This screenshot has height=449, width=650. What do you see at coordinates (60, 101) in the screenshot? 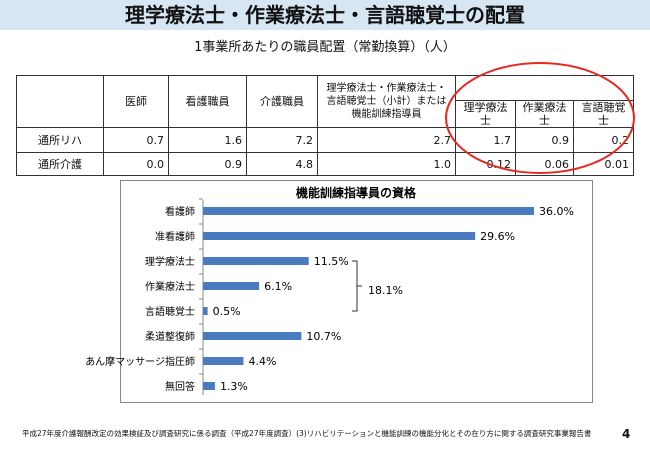
I see `corner-cell` at bounding box center [60, 101].